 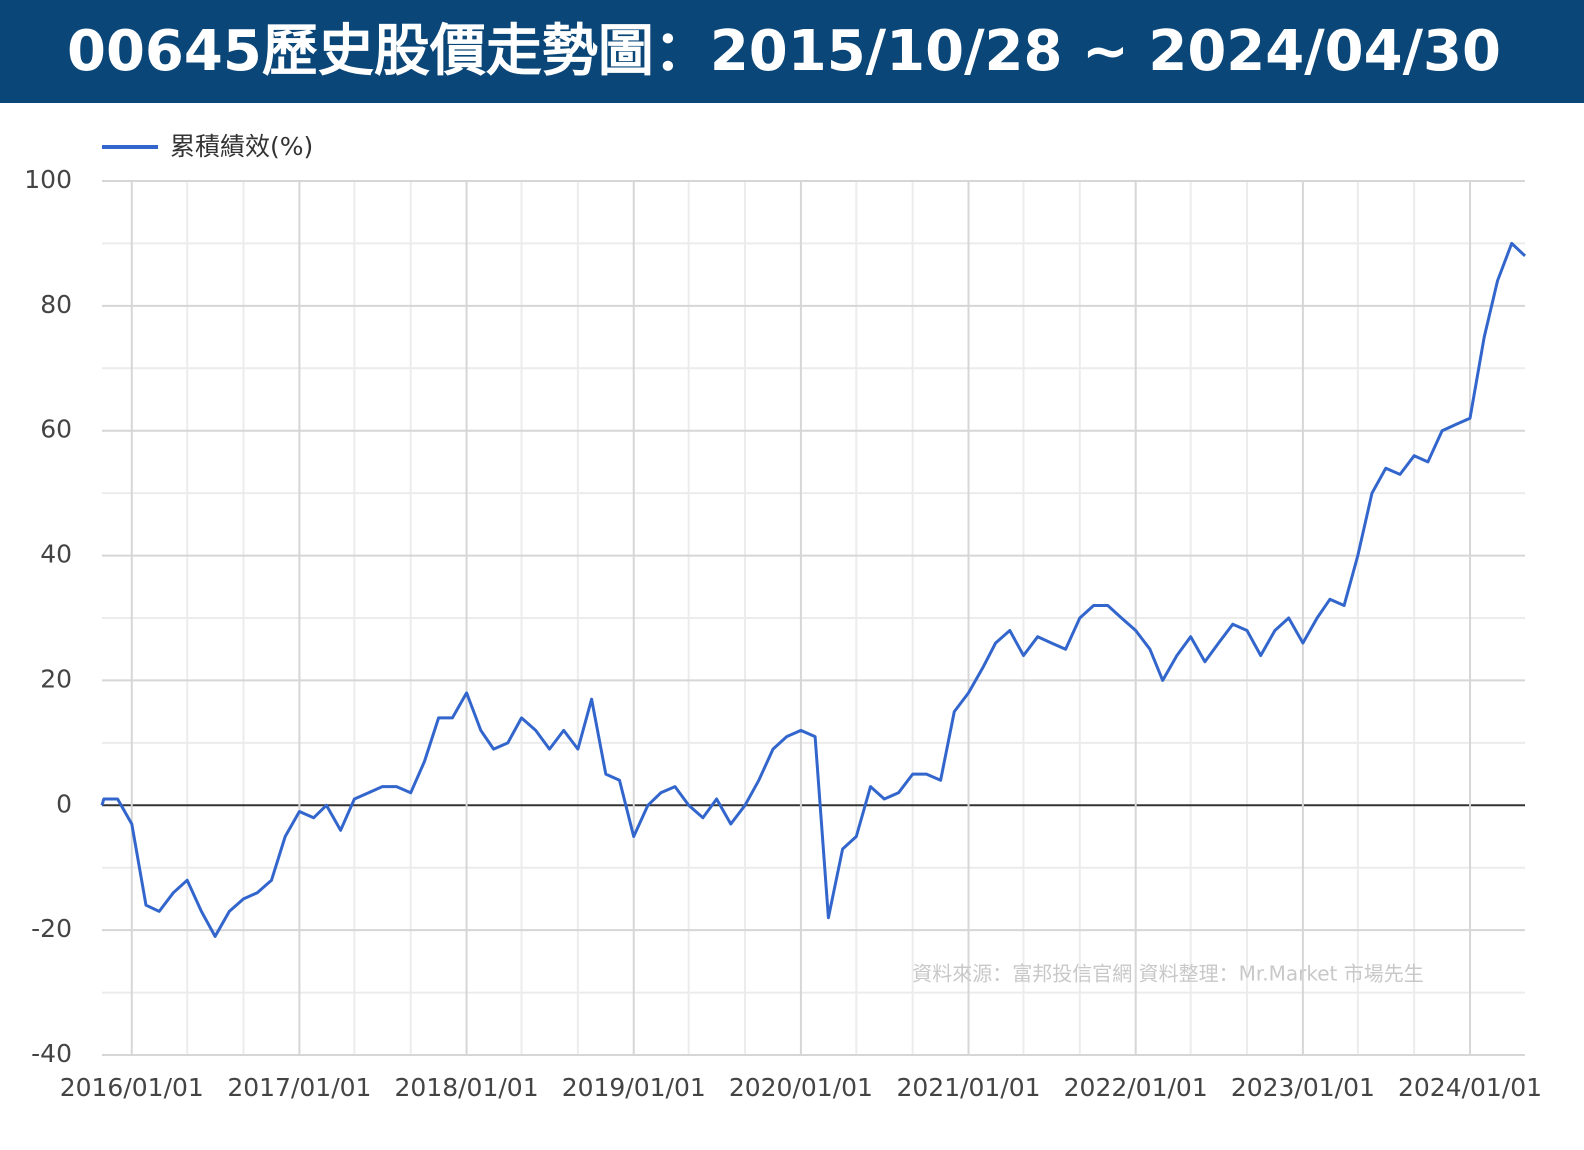 I want to click on x-tick-label: 2019/01/01, so click(x=634, y=1087).